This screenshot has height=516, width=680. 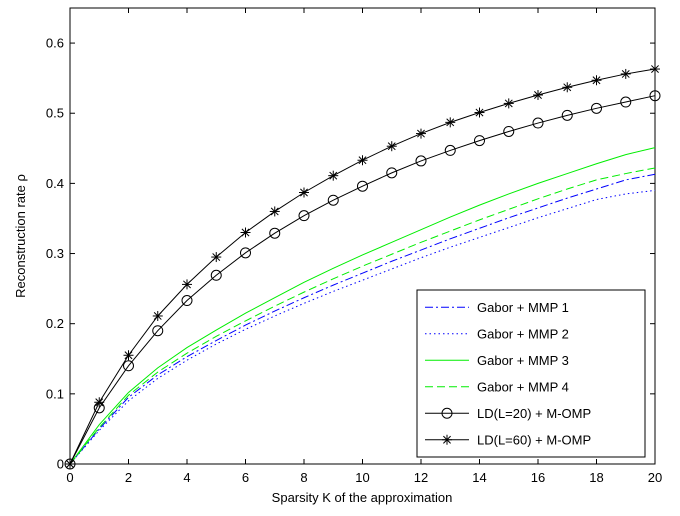 I want to click on y-tick-label: 0.1, so click(x=55, y=393).